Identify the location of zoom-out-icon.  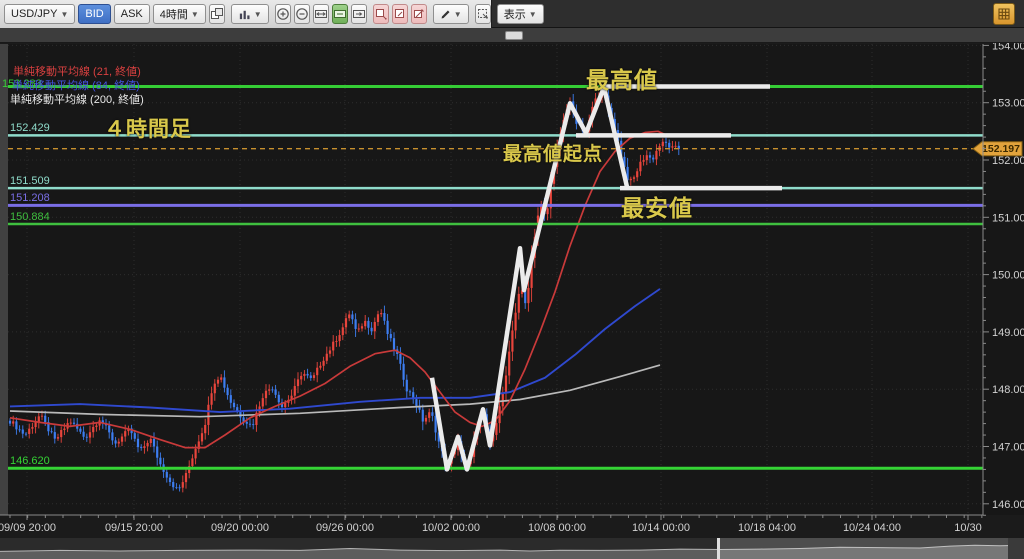
(301, 14).